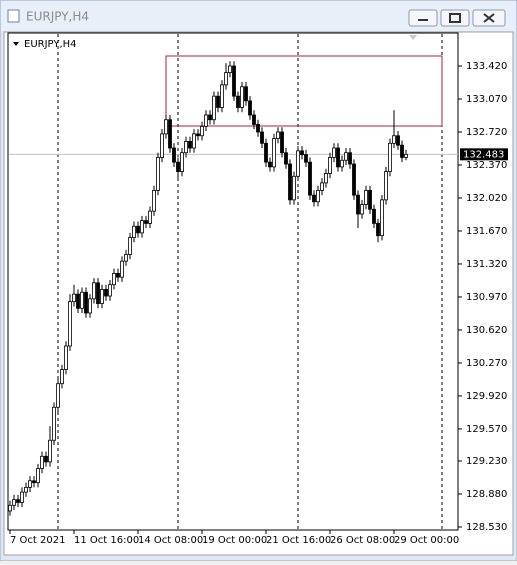 This screenshot has height=565, width=517. Describe the element at coordinates (57, 17) in the screenshot. I see `window-title: EURJPY,H4` at that location.